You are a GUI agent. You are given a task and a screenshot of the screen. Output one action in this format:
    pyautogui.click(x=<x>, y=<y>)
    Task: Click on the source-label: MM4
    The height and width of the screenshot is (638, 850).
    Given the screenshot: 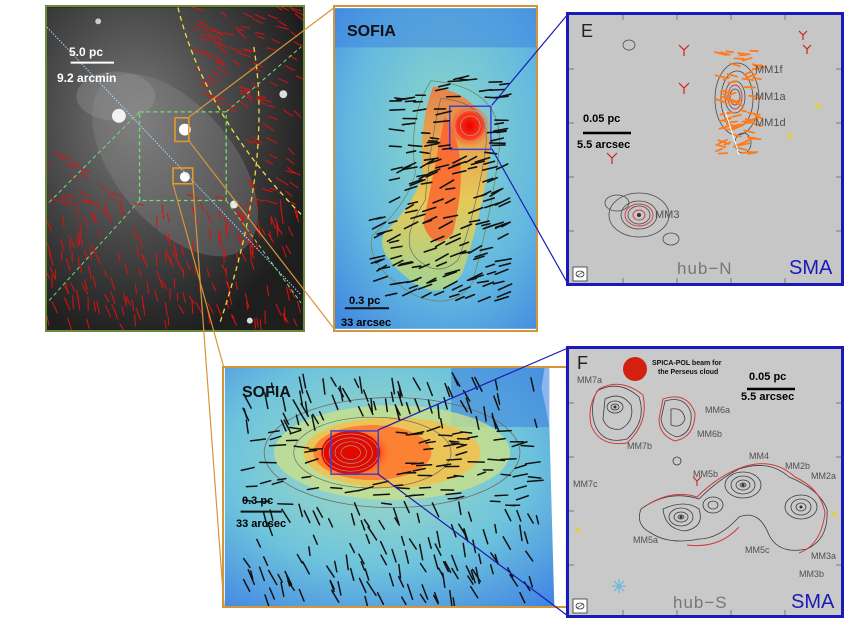 What is the action you would take?
    pyautogui.click(x=759, y=456)
    